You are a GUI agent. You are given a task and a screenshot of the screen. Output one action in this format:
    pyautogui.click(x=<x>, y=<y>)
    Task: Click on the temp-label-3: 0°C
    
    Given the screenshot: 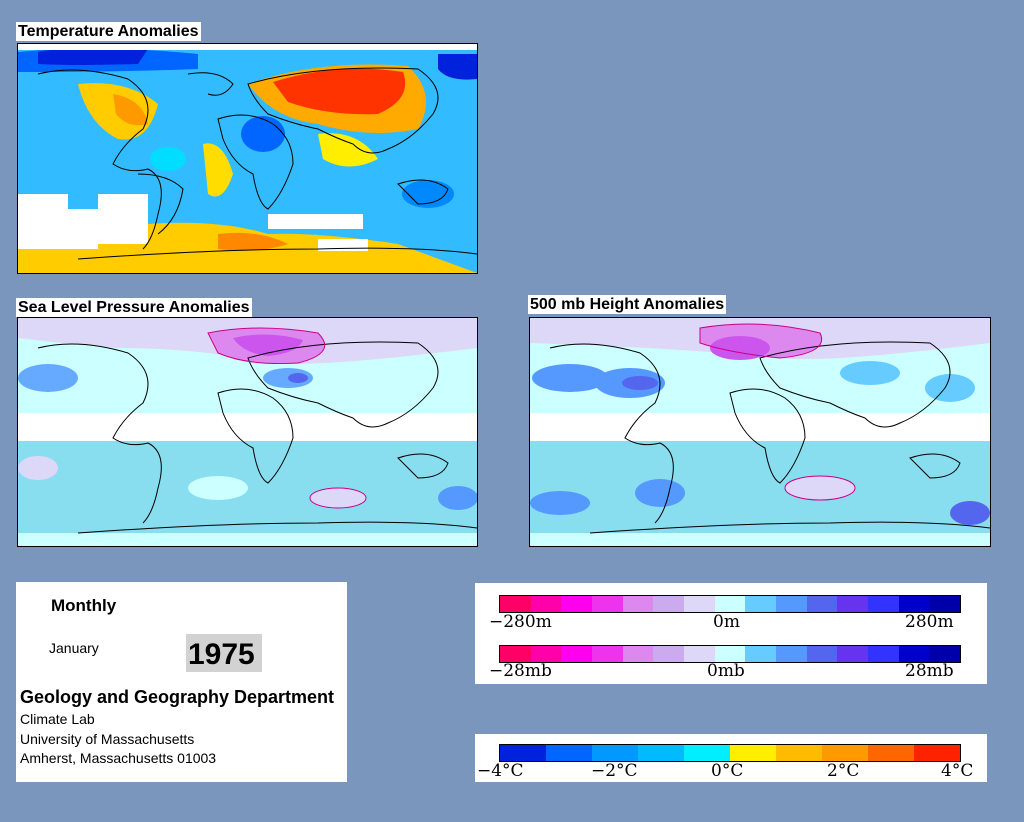 What is the action you would take?
    pyautogui.click(x=727, y=771)
    